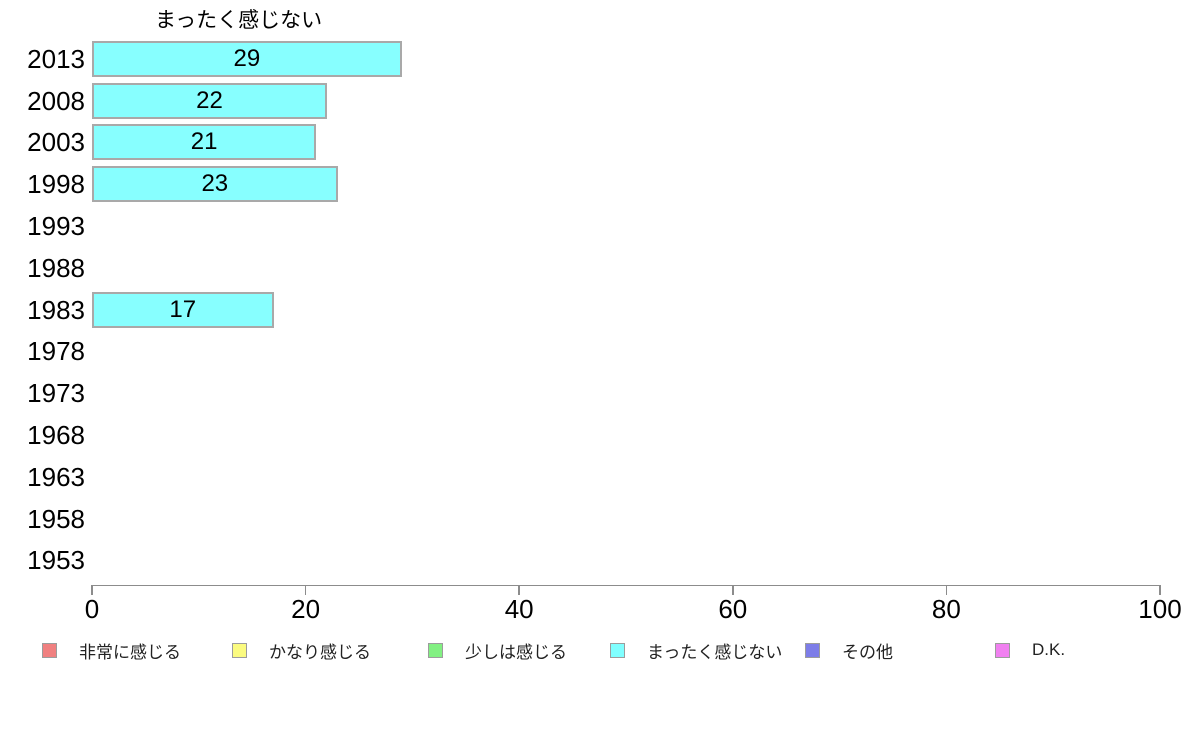  What do you see at coordinates (516, 652) in the screenshot?
I see `legend-label: 少しは感じる` at bounding box center [516, 652].